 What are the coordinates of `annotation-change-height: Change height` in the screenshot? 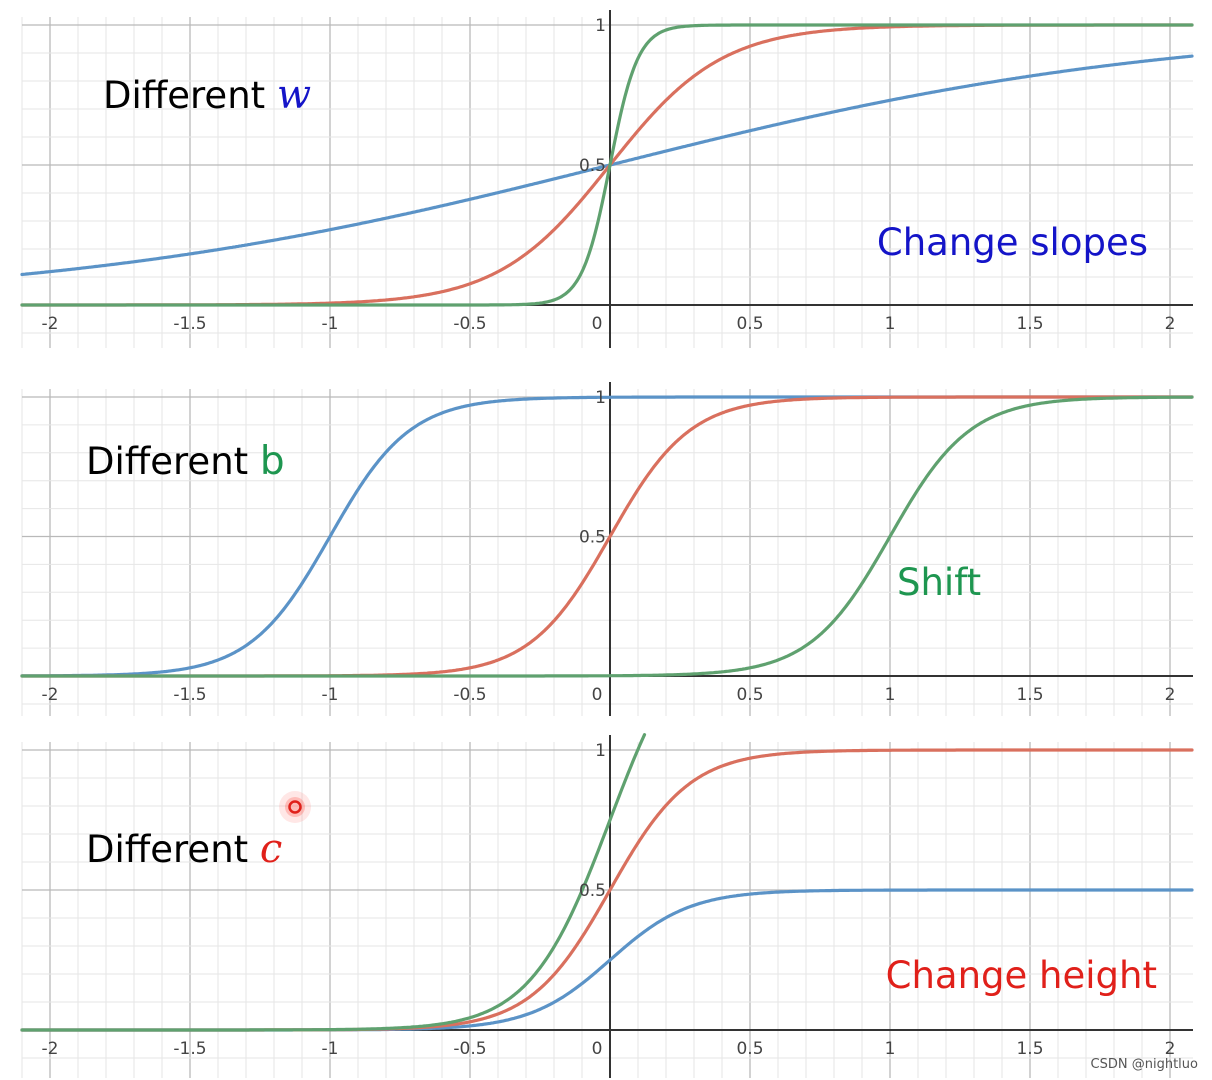 It's located at (1021, 975).